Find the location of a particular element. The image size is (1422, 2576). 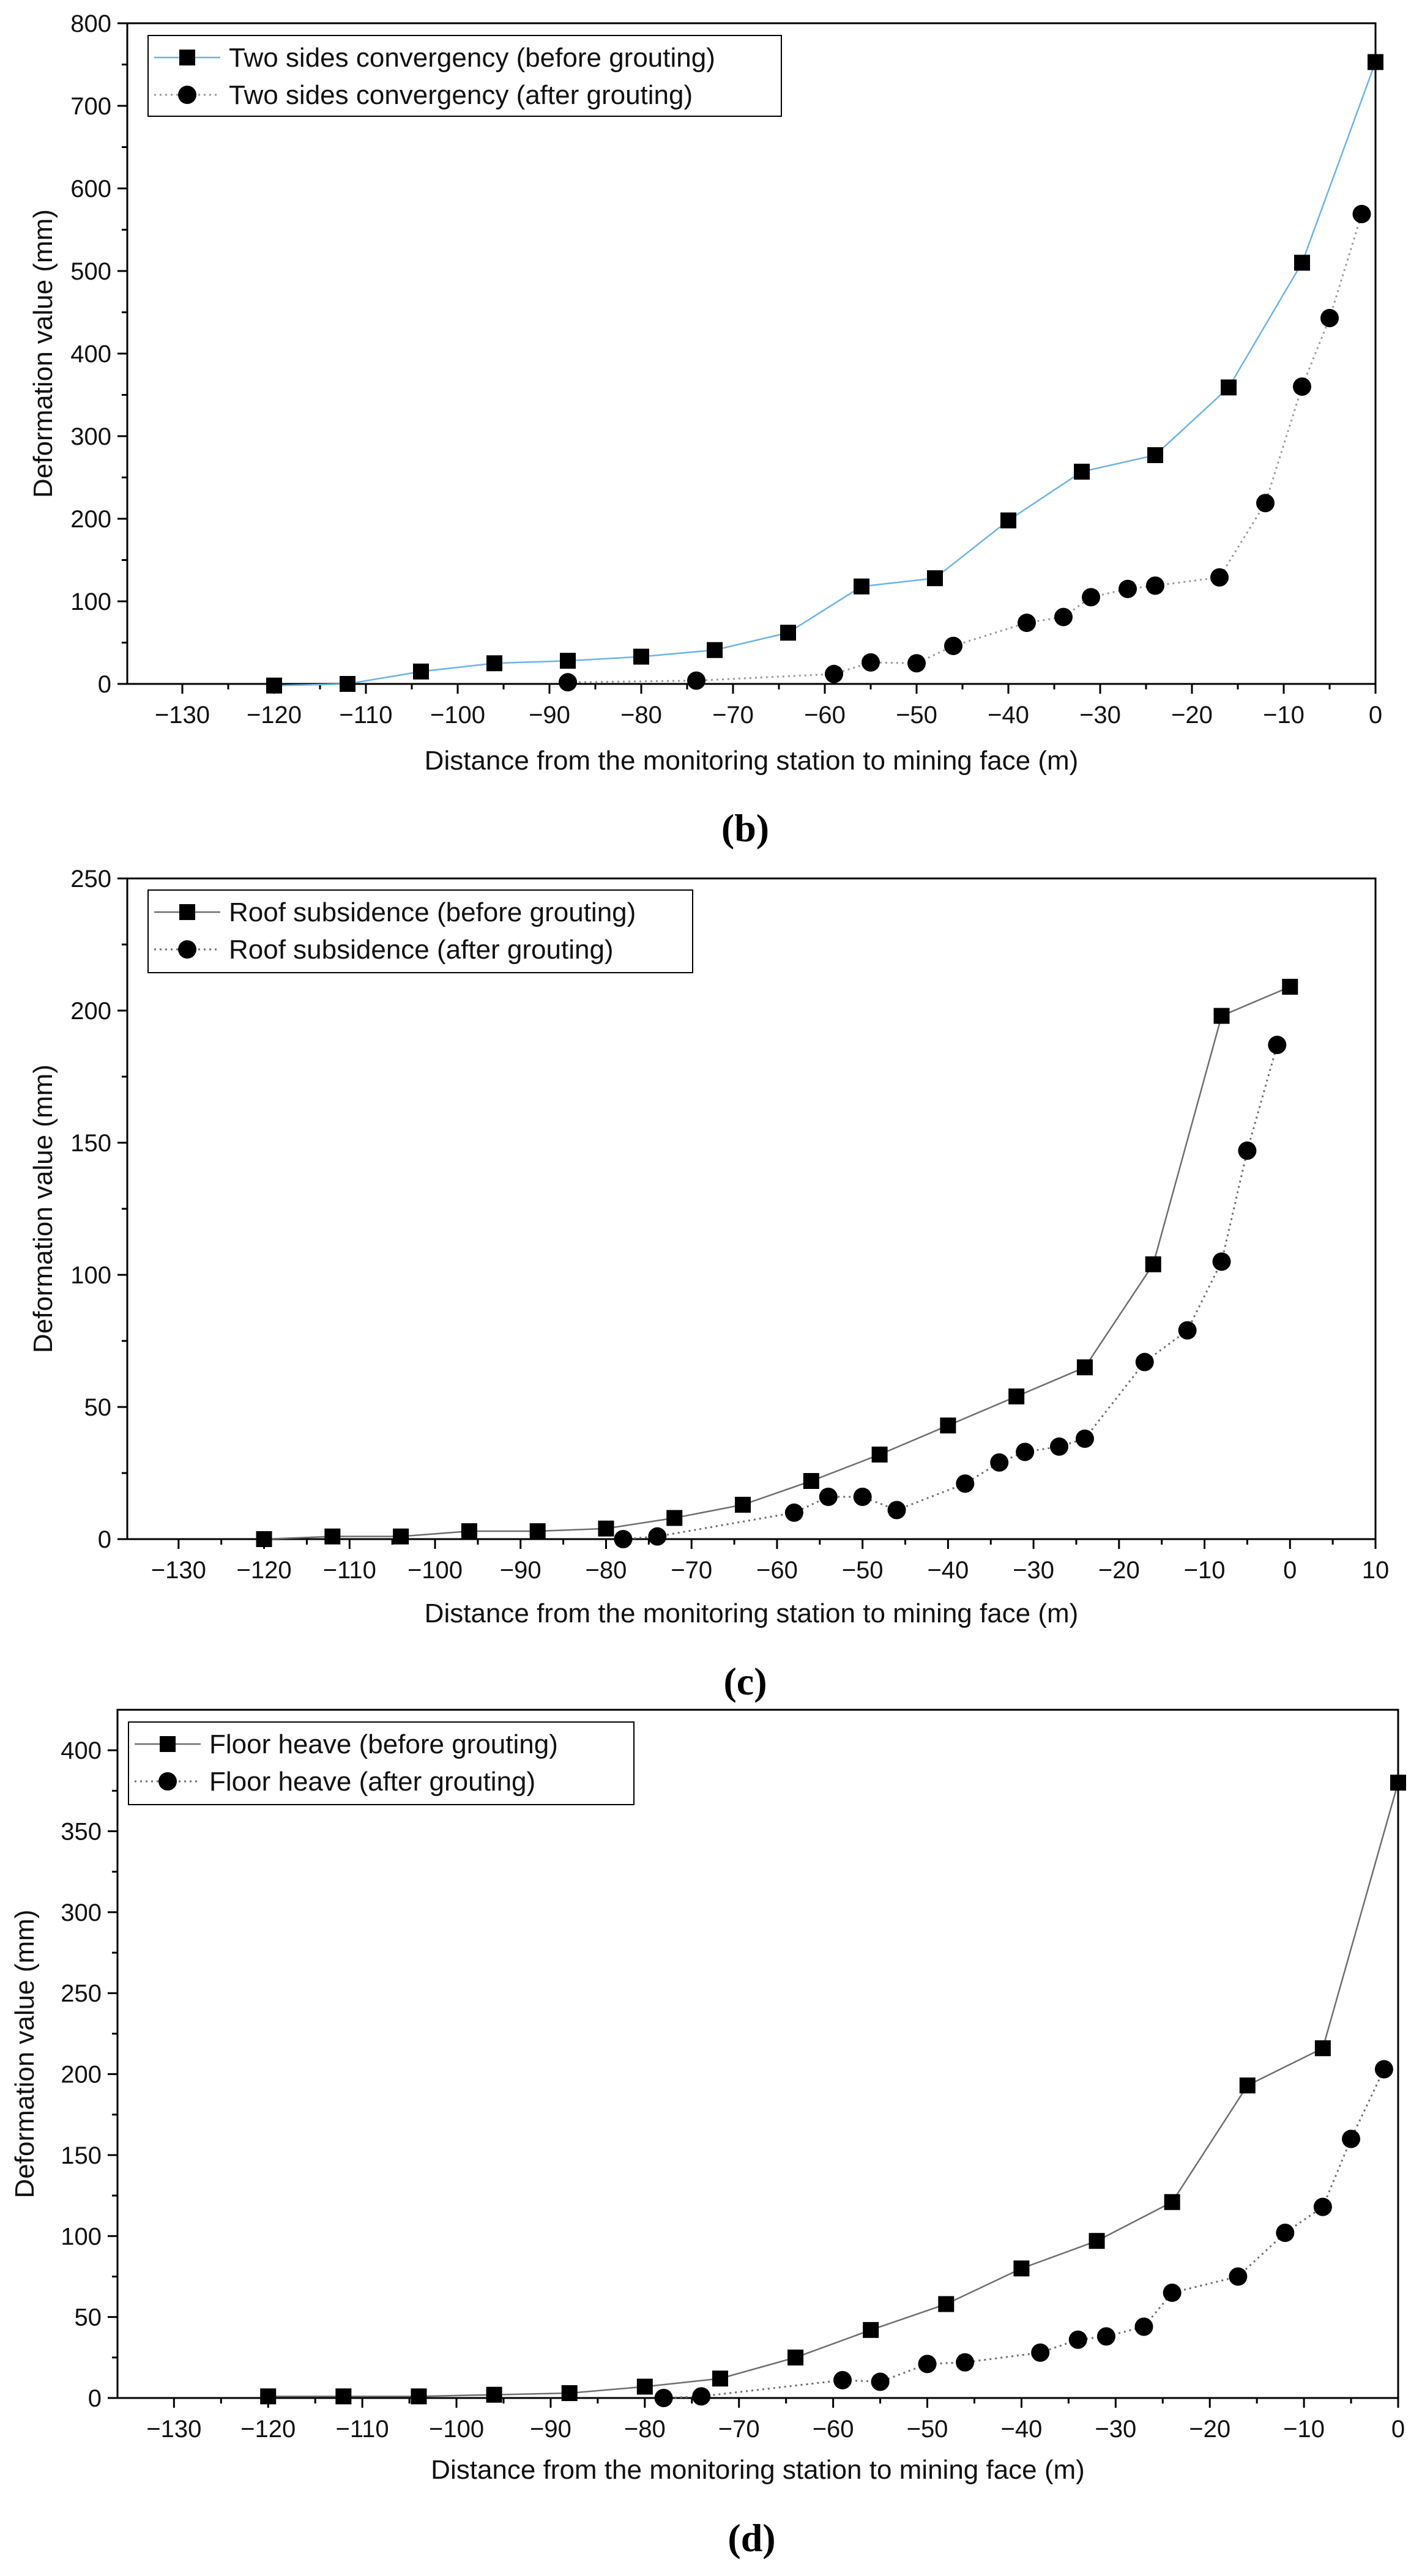

chart1-x-tick-label: −10 is located at coordinates (1205, 1570).